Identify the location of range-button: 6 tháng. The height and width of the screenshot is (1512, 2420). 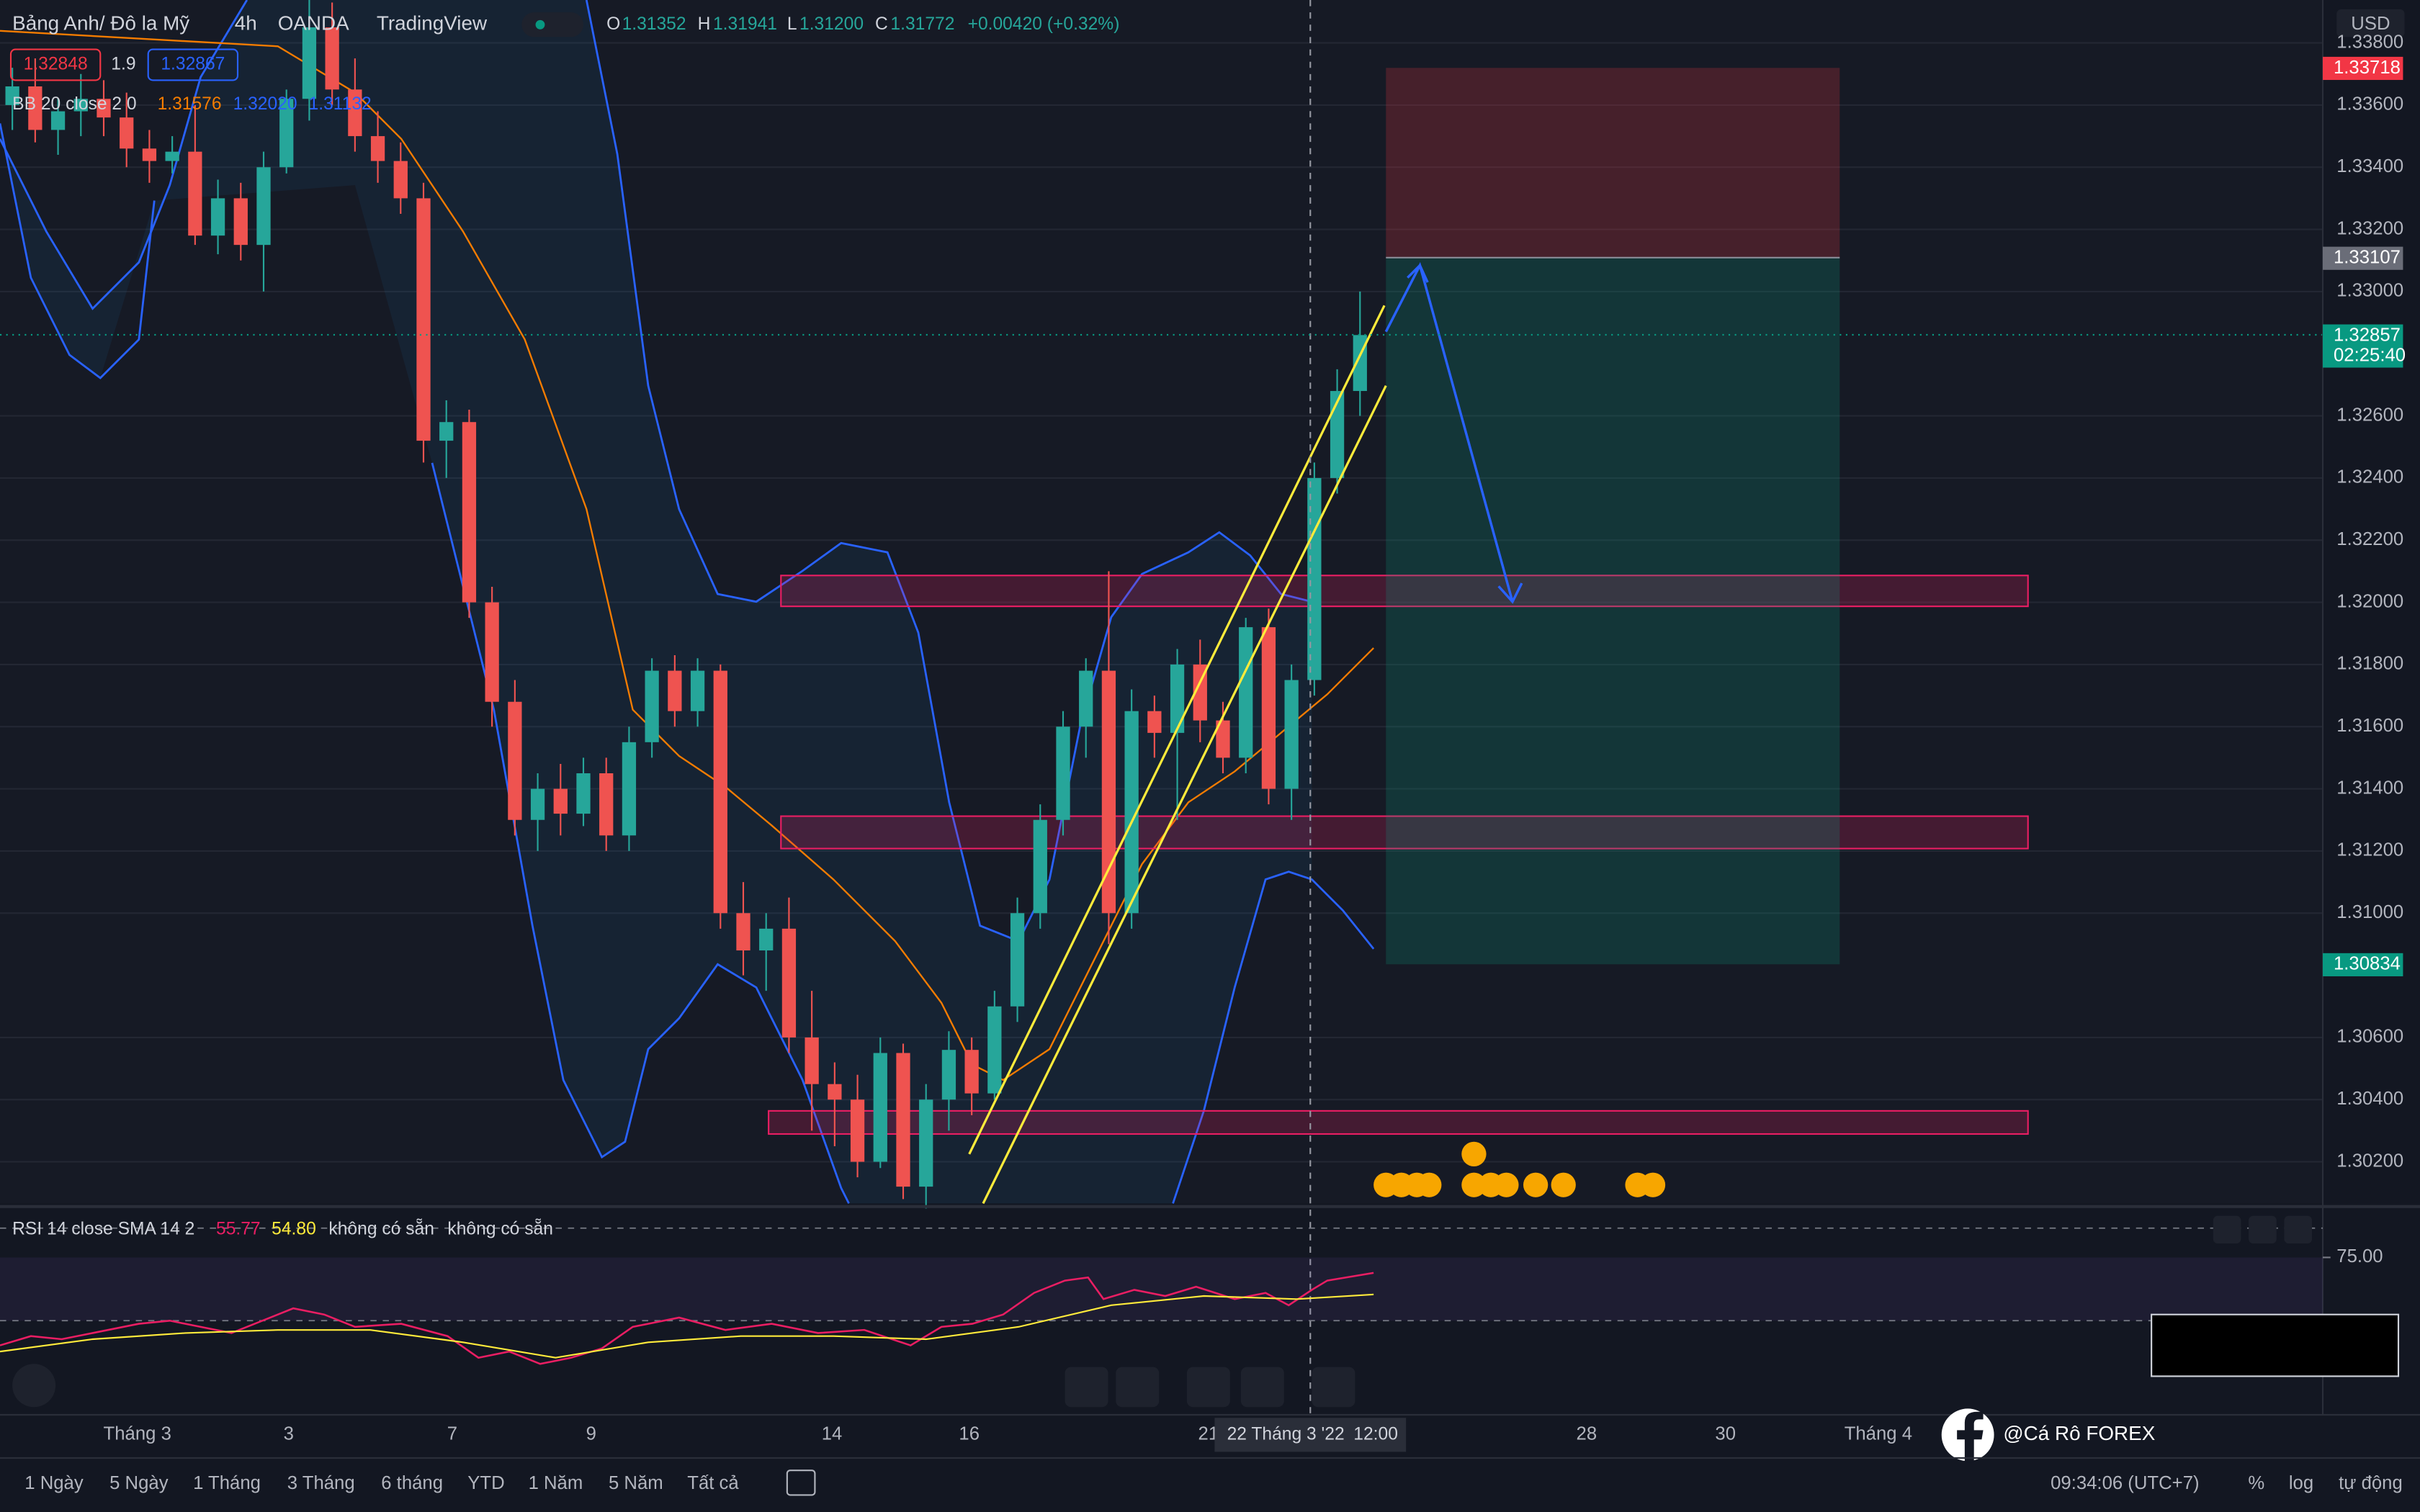
(412, 1483).